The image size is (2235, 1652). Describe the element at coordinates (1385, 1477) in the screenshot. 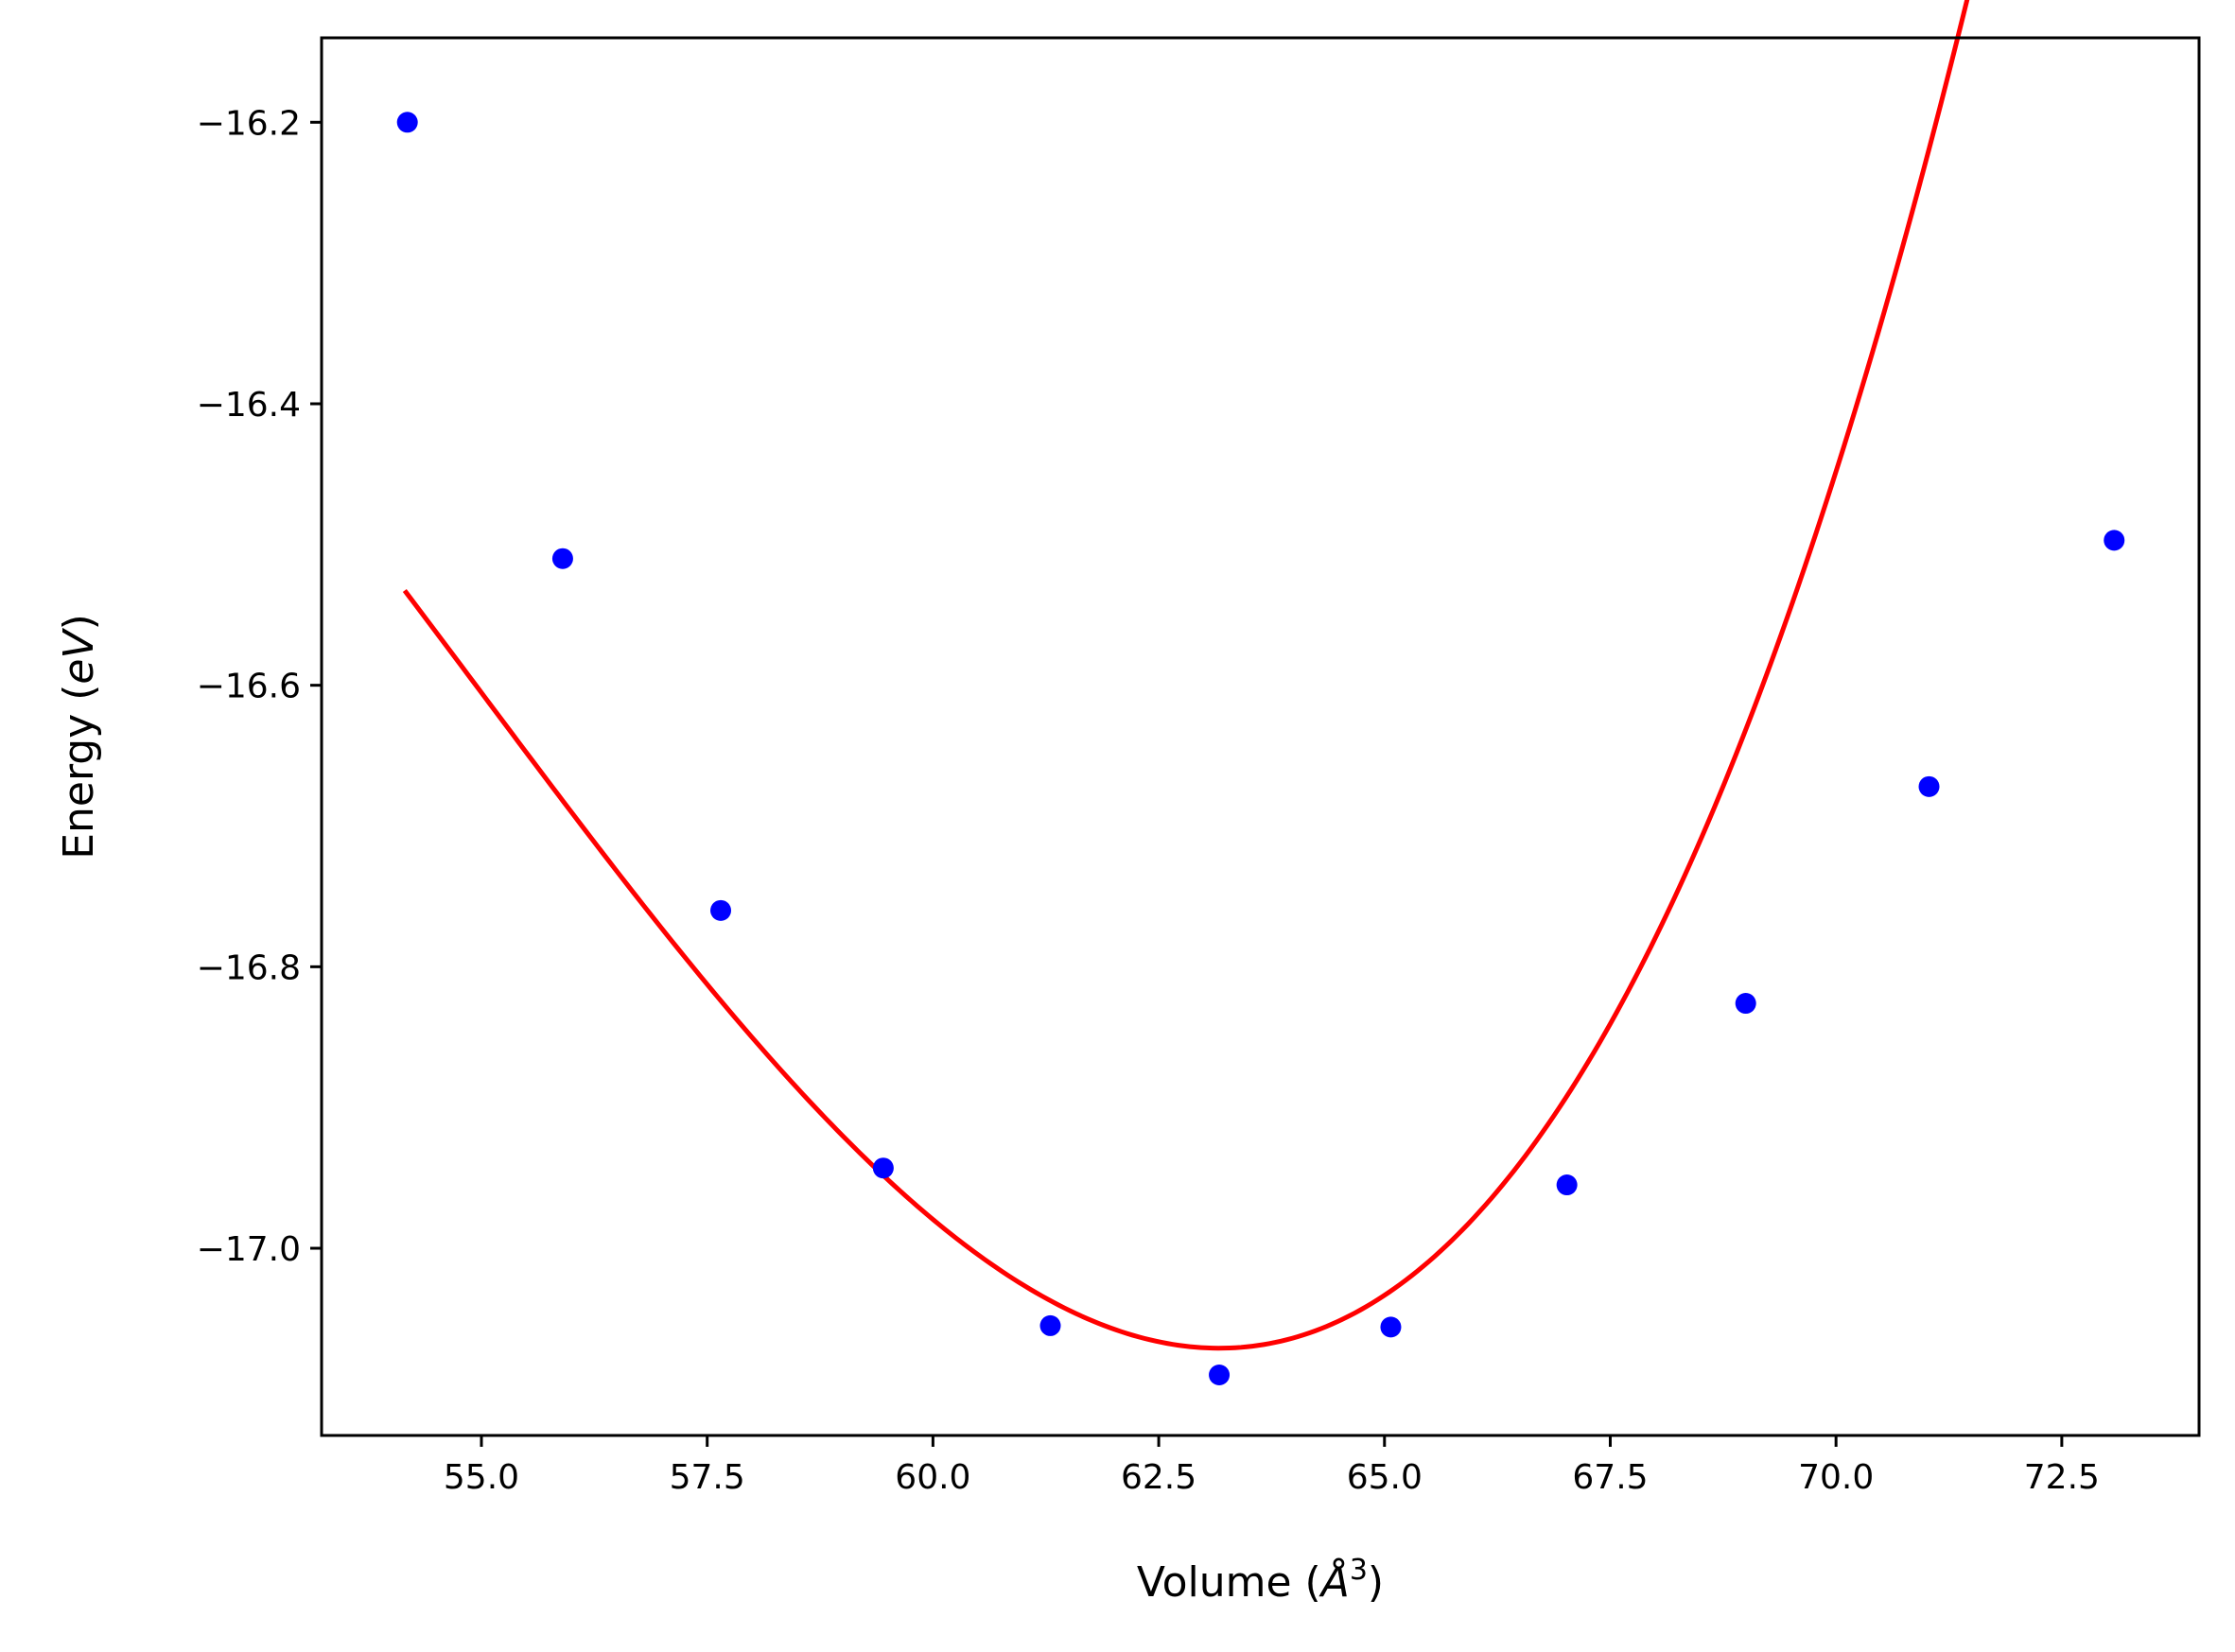

I see `x-tick-label: 65.0` at that location.